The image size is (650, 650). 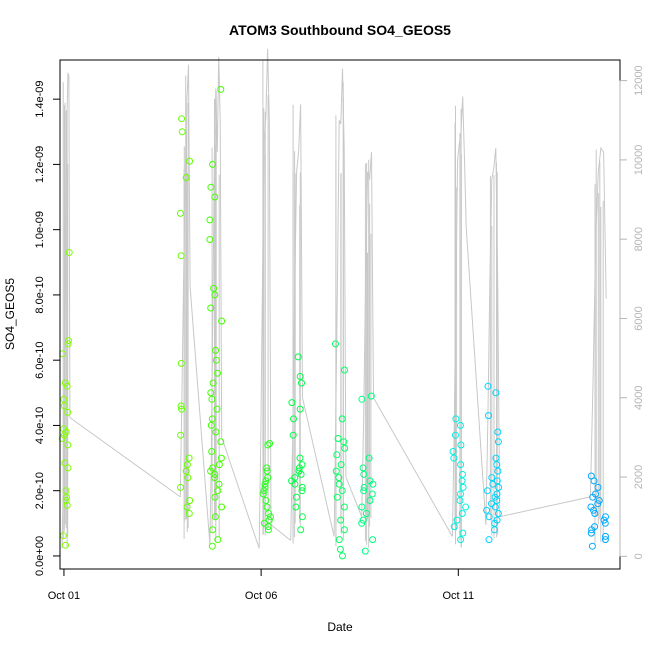 I want to click on y-tick-label: 4.0e-10, so click(x=40, y=425).